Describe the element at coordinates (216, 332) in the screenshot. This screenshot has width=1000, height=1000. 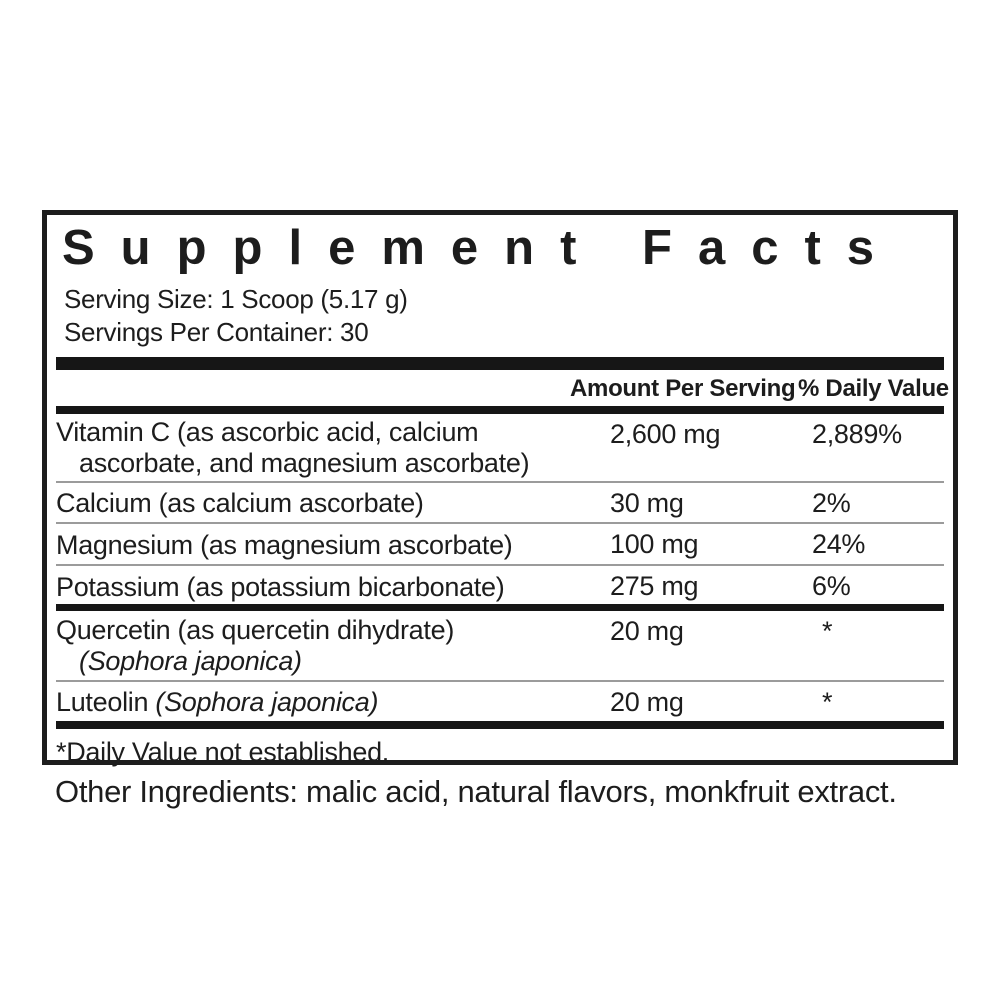
I see `servings-per-container: Servings Per Container: 30` at that location.